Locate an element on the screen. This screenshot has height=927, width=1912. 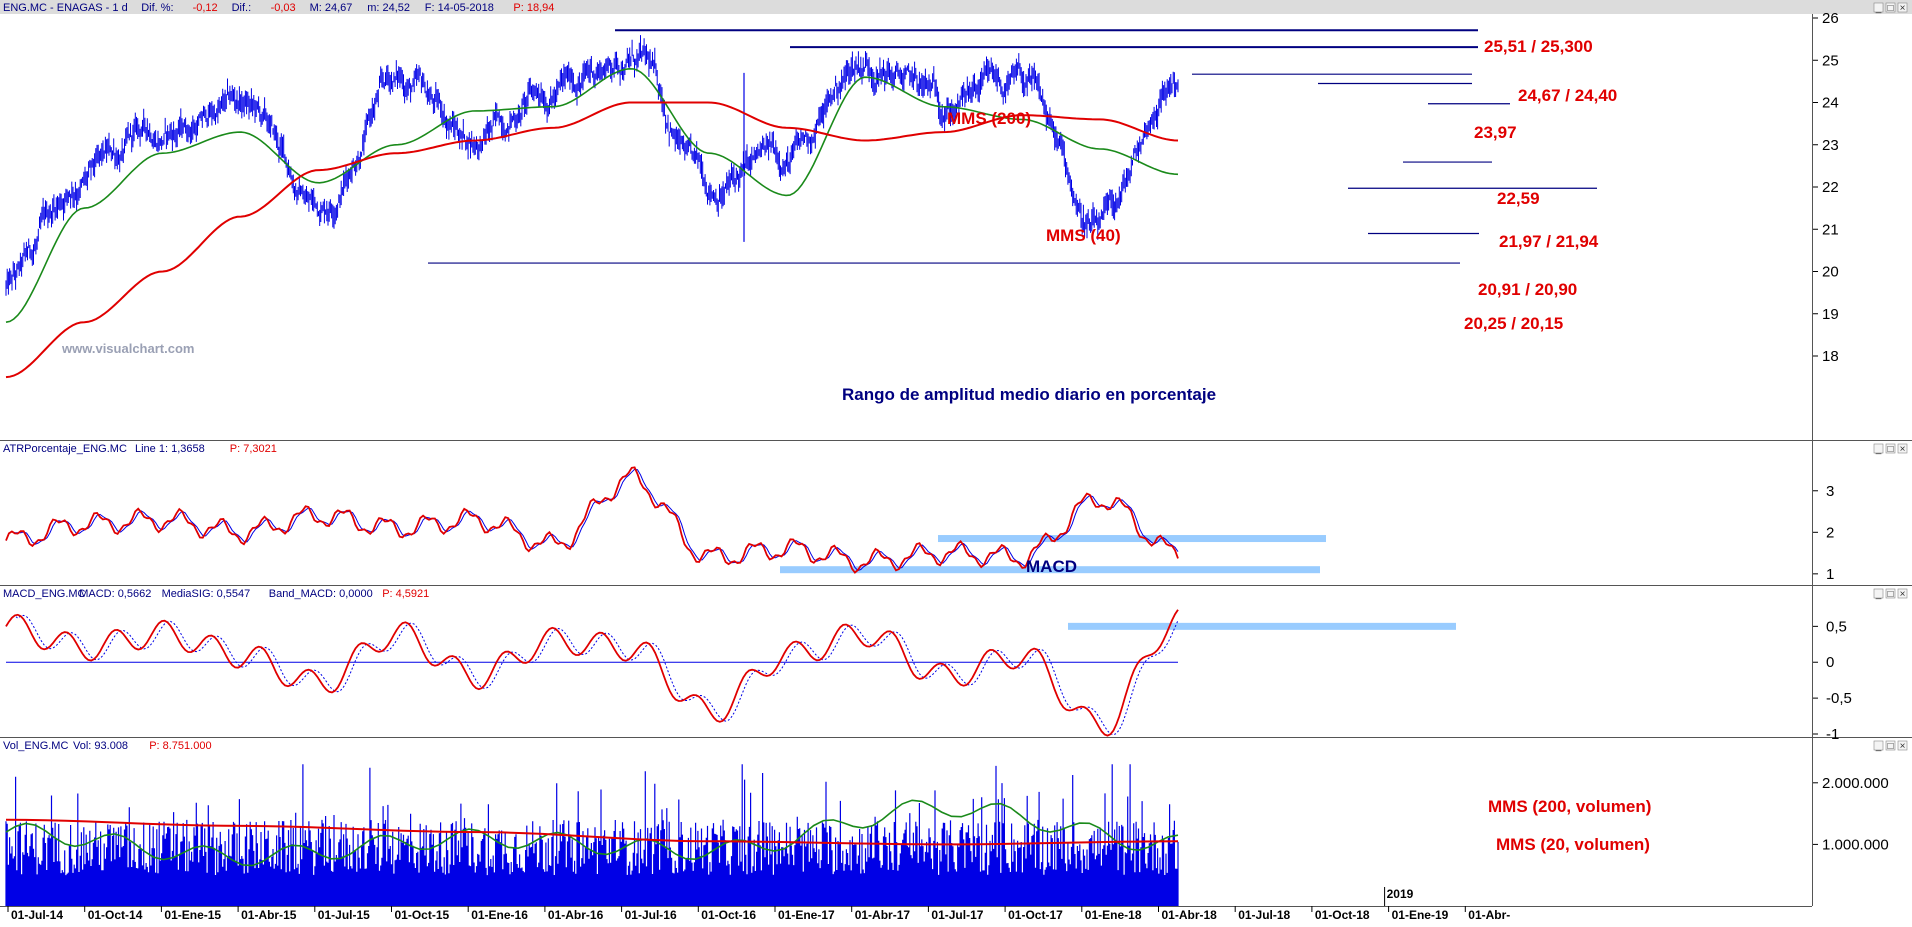
atr-tick-label-2: 2 is located at coordinates (1830, 532).